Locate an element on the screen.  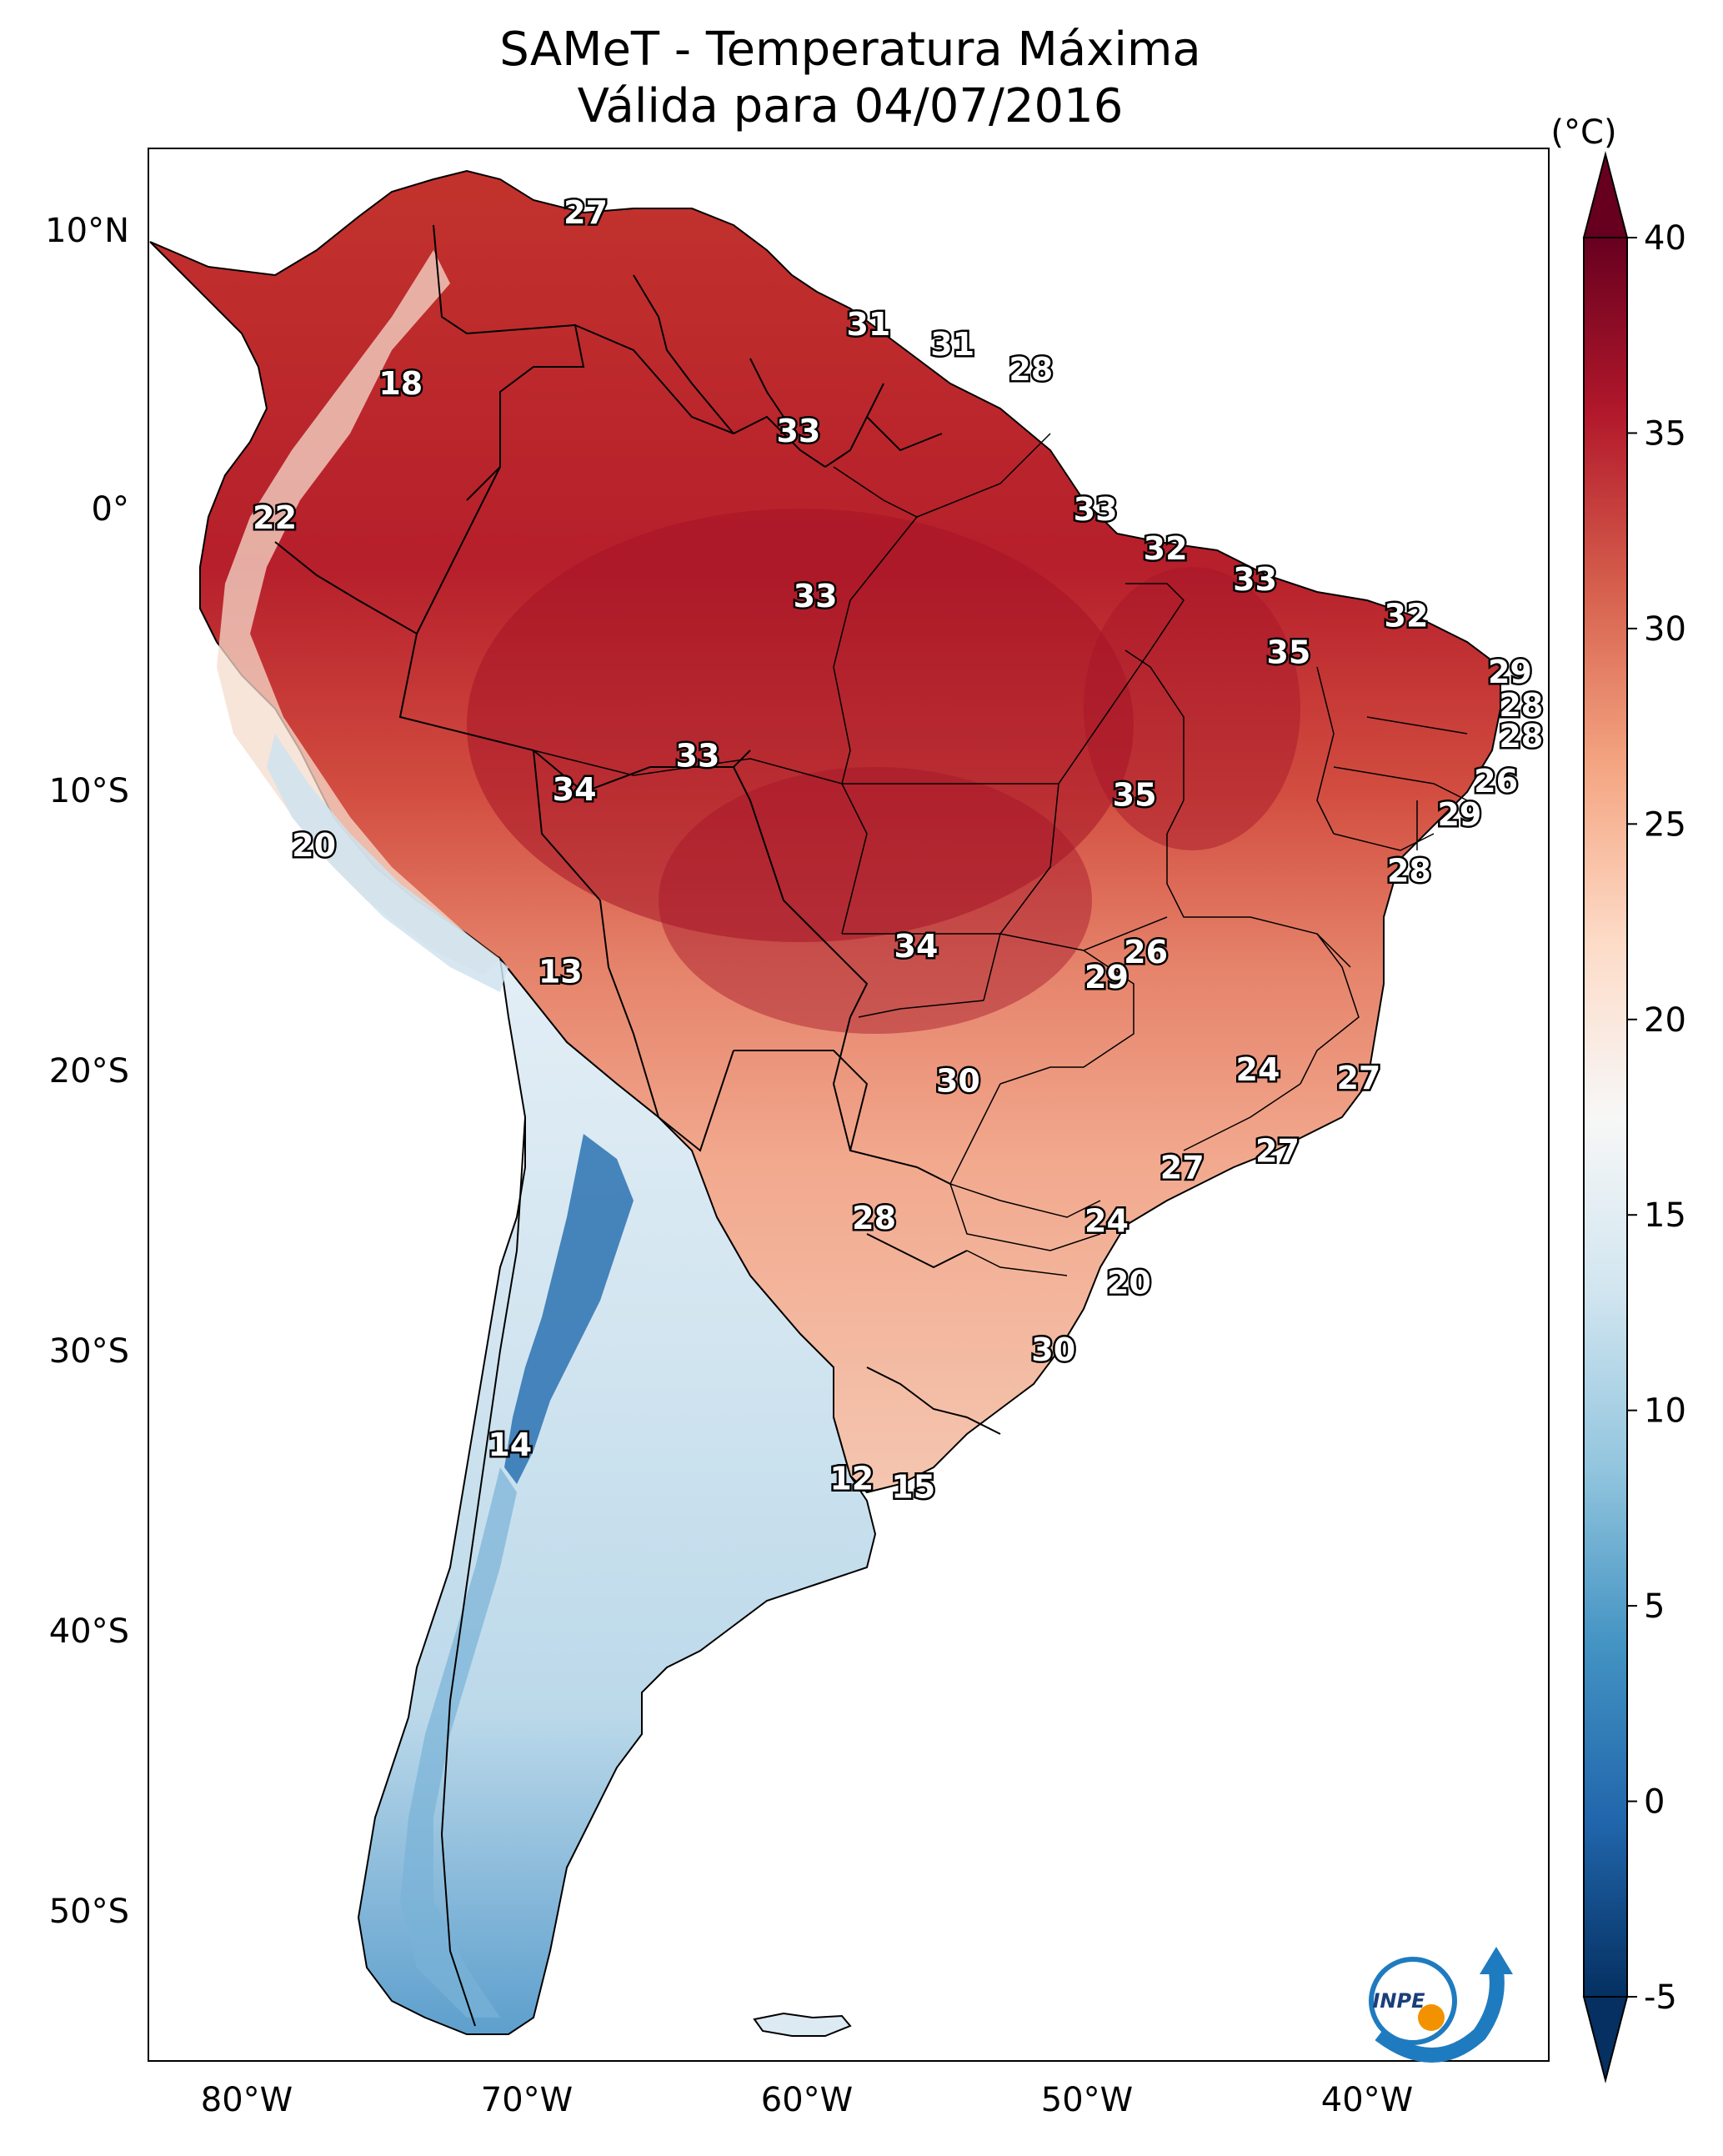
x-tick-label: 60°W is located at coordinates (807, 2100).